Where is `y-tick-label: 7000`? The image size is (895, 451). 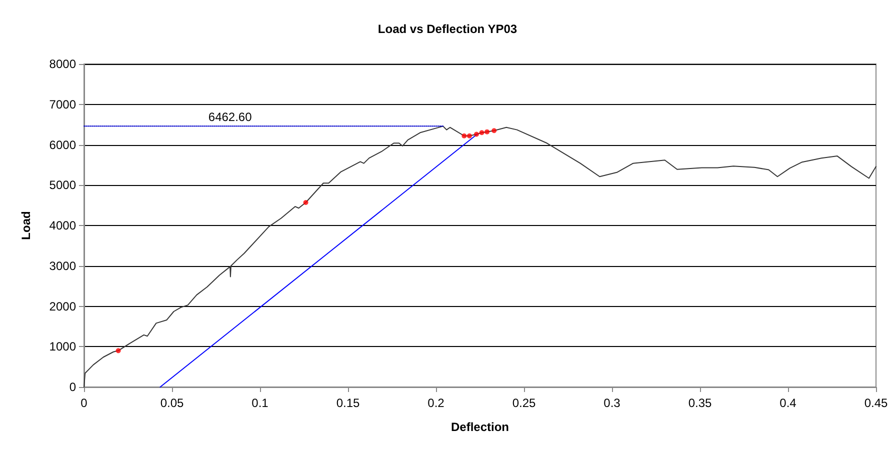 y-tick-label: 7000 is located at coordinates (62, 104).